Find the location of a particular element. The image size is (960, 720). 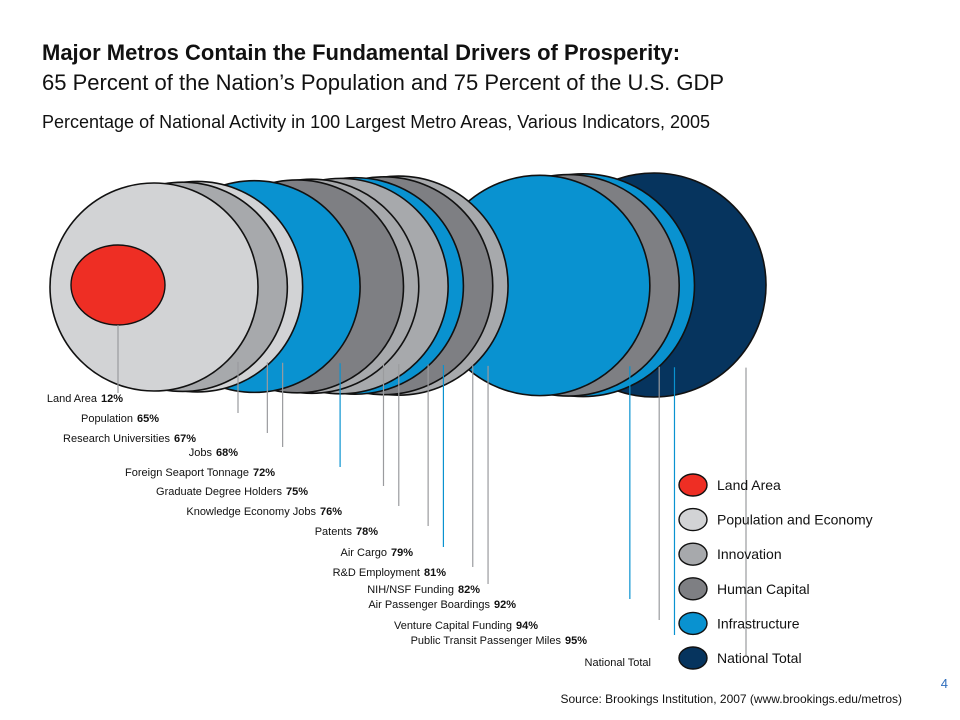

value-graduate-degree-holders: 75% is located at coordinates (297, 492).